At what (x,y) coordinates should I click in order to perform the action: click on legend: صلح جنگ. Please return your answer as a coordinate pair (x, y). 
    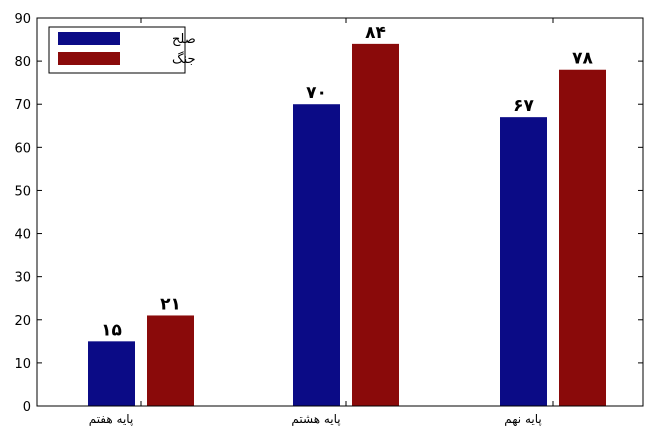
    Looking at the image, I should click on (122, 50).